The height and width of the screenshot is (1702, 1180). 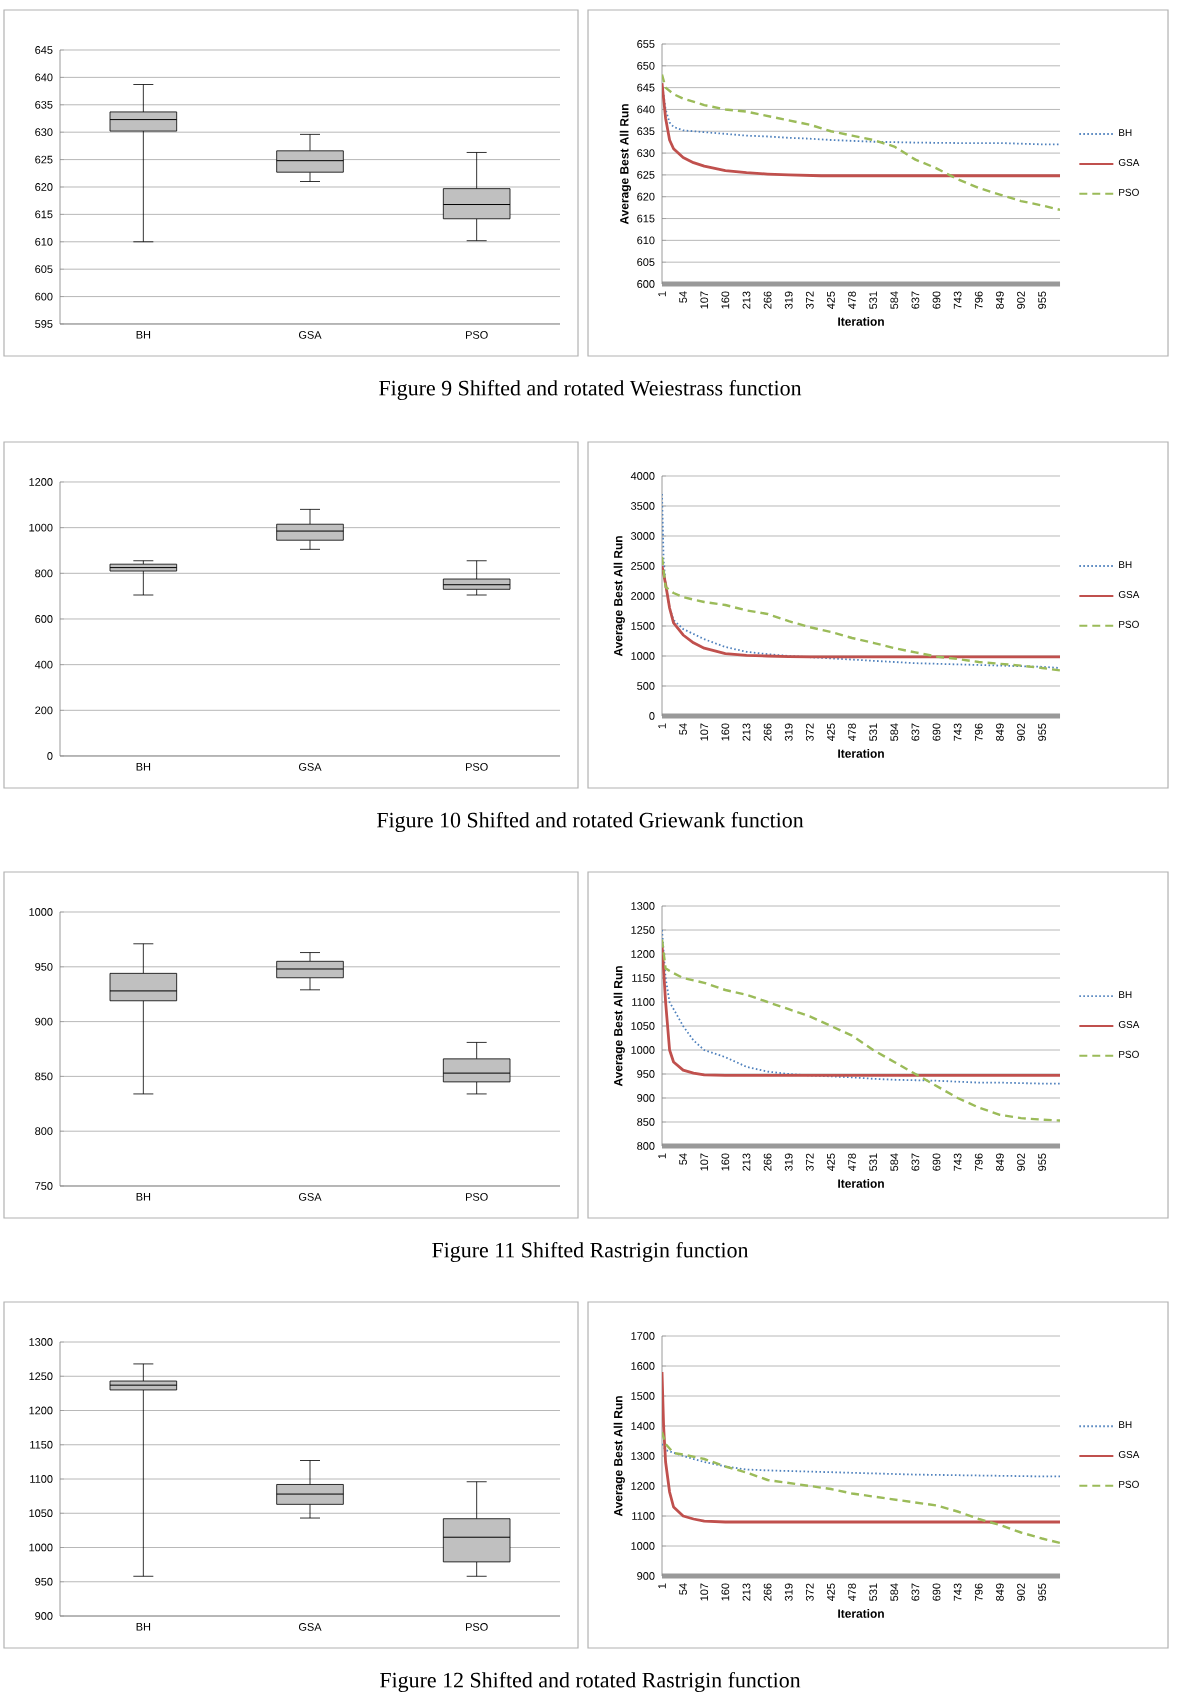 I want to click on caption: Figure 12 Shifted and rotated Rastrigin function, so click(x=590, y=1682).